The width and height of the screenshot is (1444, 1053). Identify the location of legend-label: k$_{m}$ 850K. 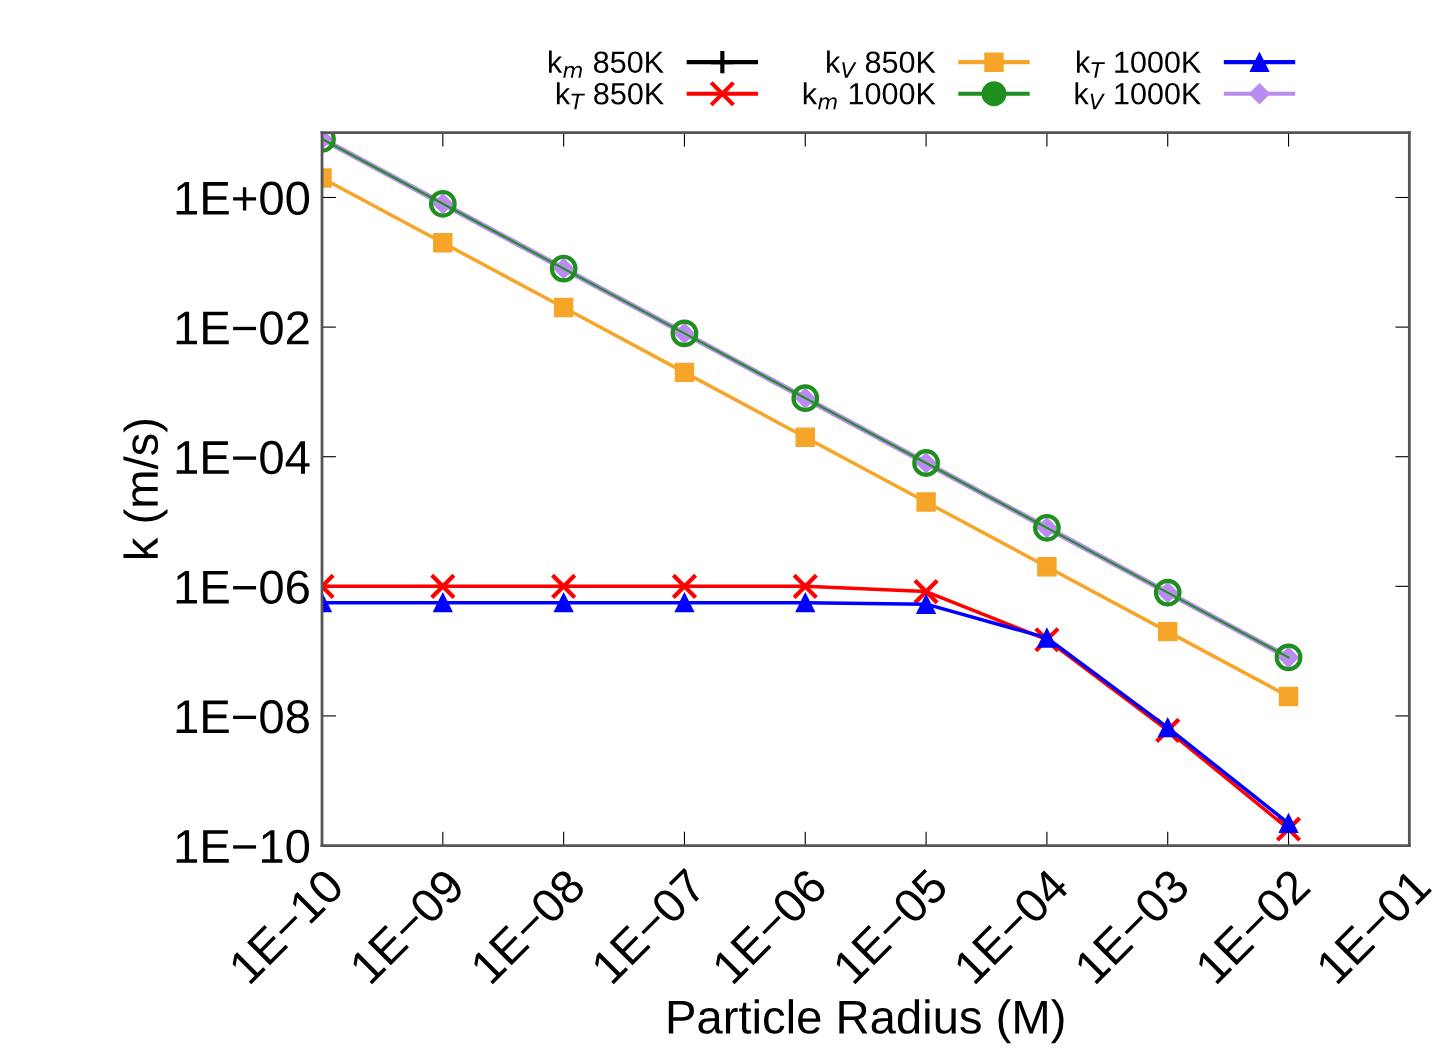
(606, 64).